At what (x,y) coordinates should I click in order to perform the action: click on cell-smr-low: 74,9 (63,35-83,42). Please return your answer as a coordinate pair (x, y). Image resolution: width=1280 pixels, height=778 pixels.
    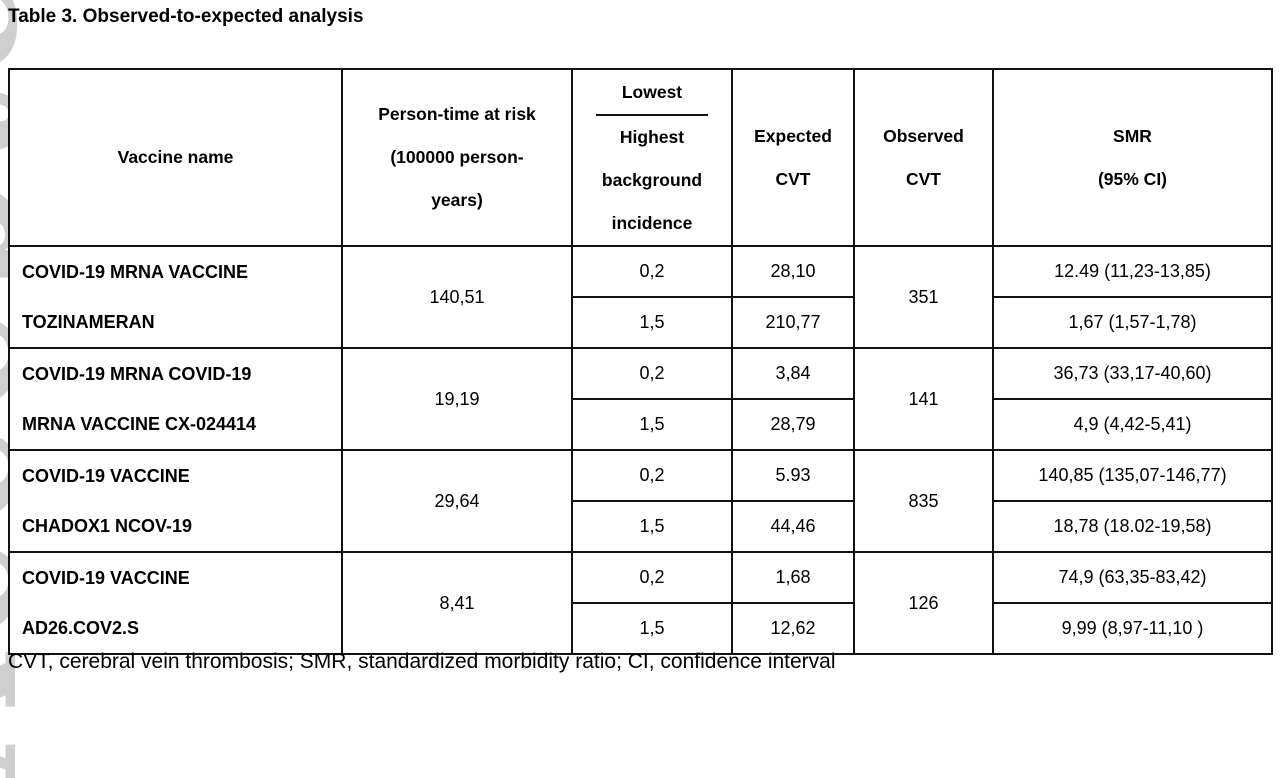
    Looking at the image, I should click on (1132, 577).